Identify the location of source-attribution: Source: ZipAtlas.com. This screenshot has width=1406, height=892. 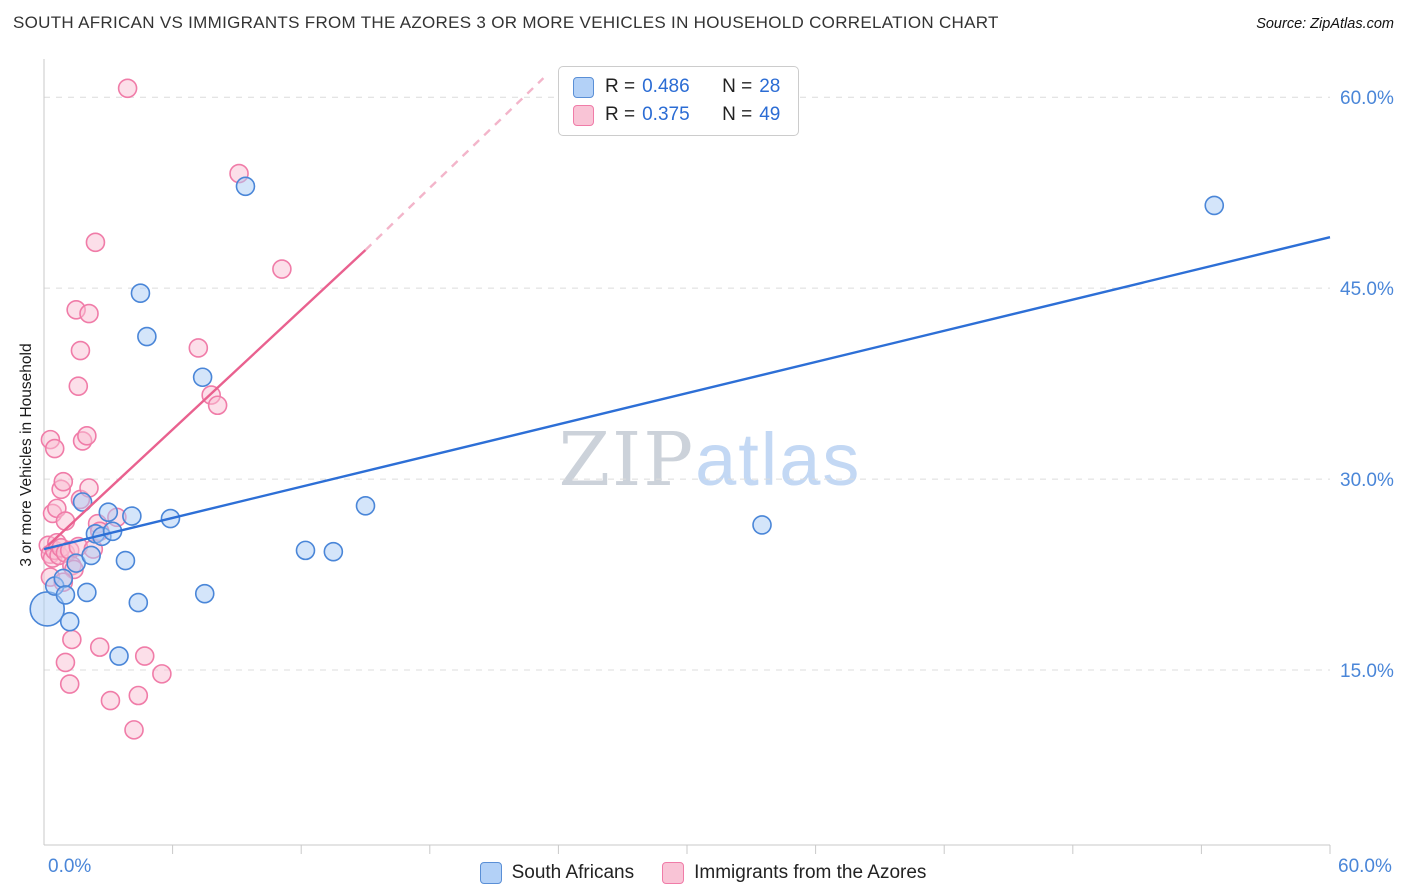
(1325, 24).